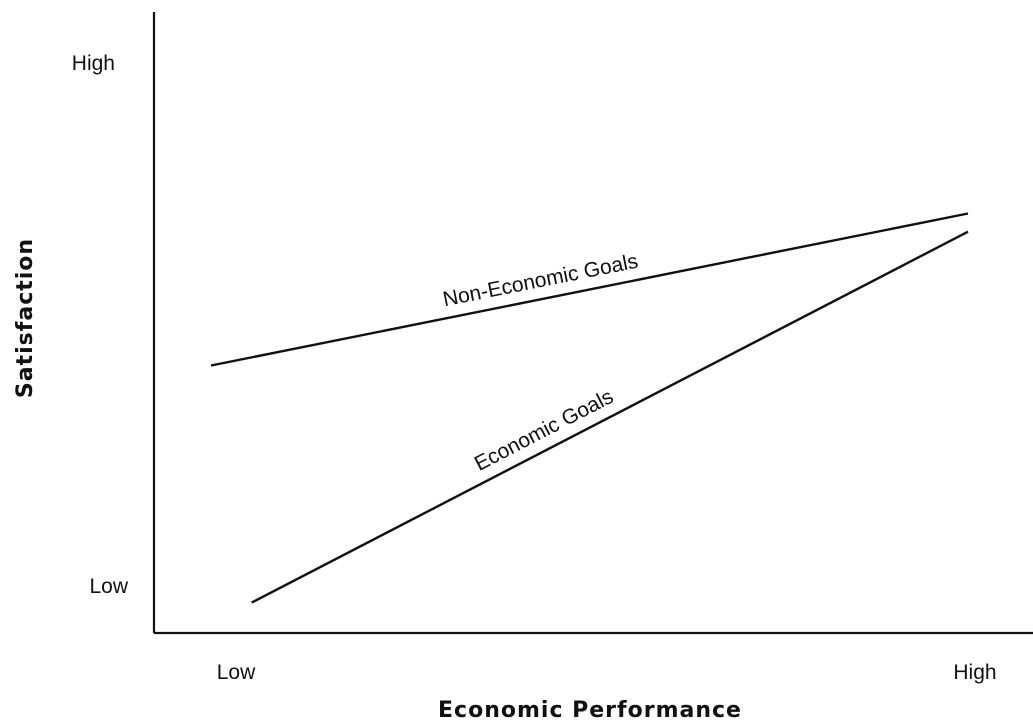  What do you see at coordinates (540, 281) in the screenshot?
I see `series-label-non-economic-goals: Non-Economic Goals` at bounding box center [540, 281].